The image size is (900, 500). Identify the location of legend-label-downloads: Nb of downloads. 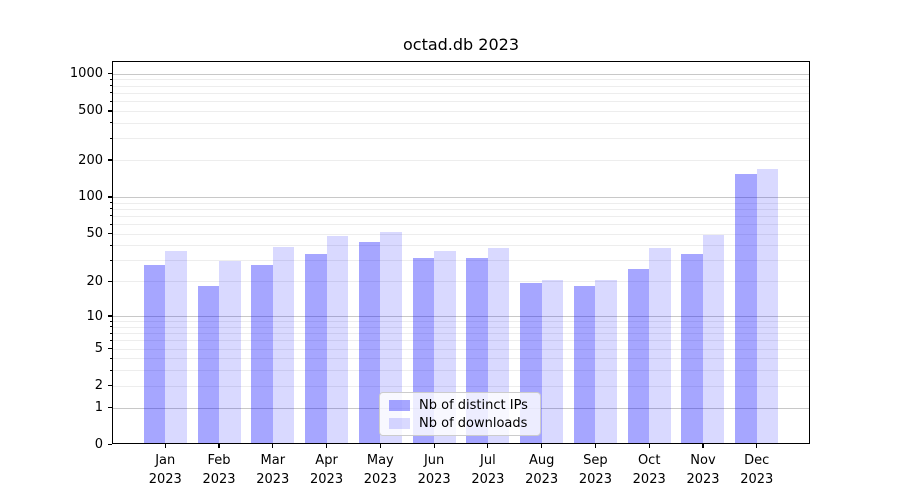
(473, 423).